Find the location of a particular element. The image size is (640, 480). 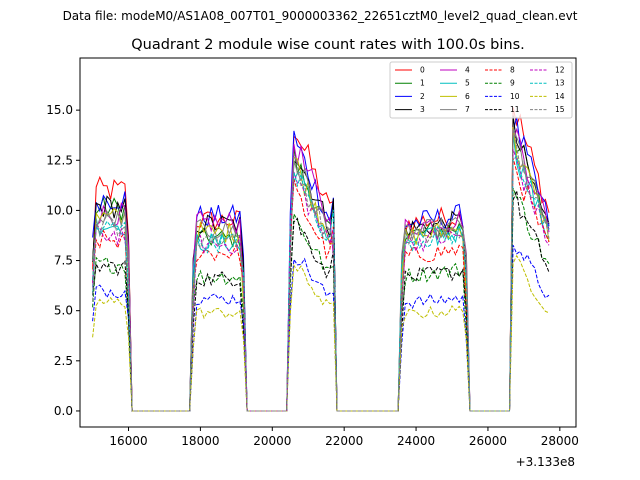

legend-label: 1 is located at coordinates (422, 83).